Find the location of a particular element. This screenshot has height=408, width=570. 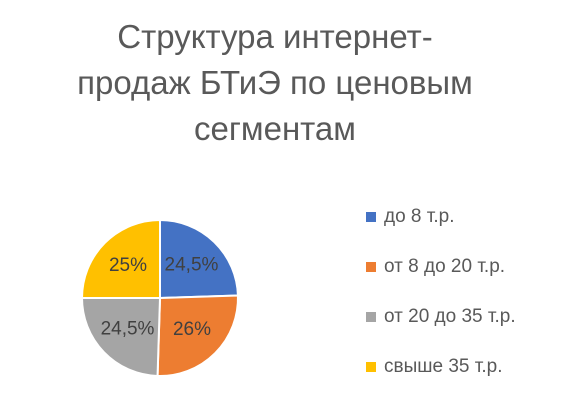

legend-label: до 8 т.р. is located at coordinates (419, 216).